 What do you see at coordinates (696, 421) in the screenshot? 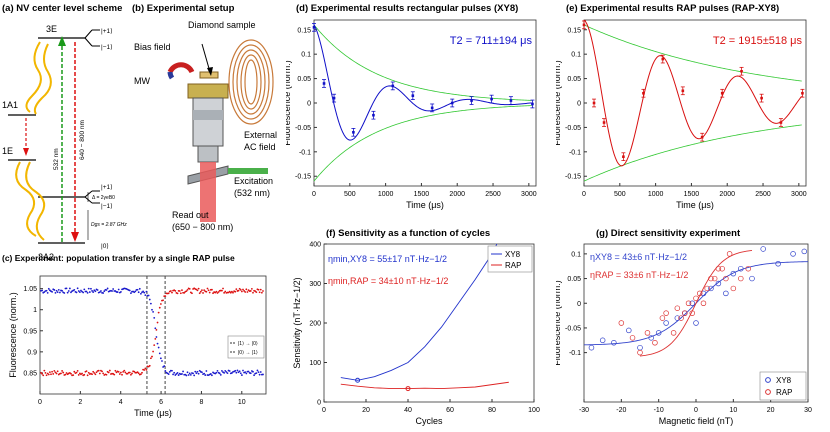
I see `x-axis-label: Magnetic field (nT)` at bounding box center [696, 421].